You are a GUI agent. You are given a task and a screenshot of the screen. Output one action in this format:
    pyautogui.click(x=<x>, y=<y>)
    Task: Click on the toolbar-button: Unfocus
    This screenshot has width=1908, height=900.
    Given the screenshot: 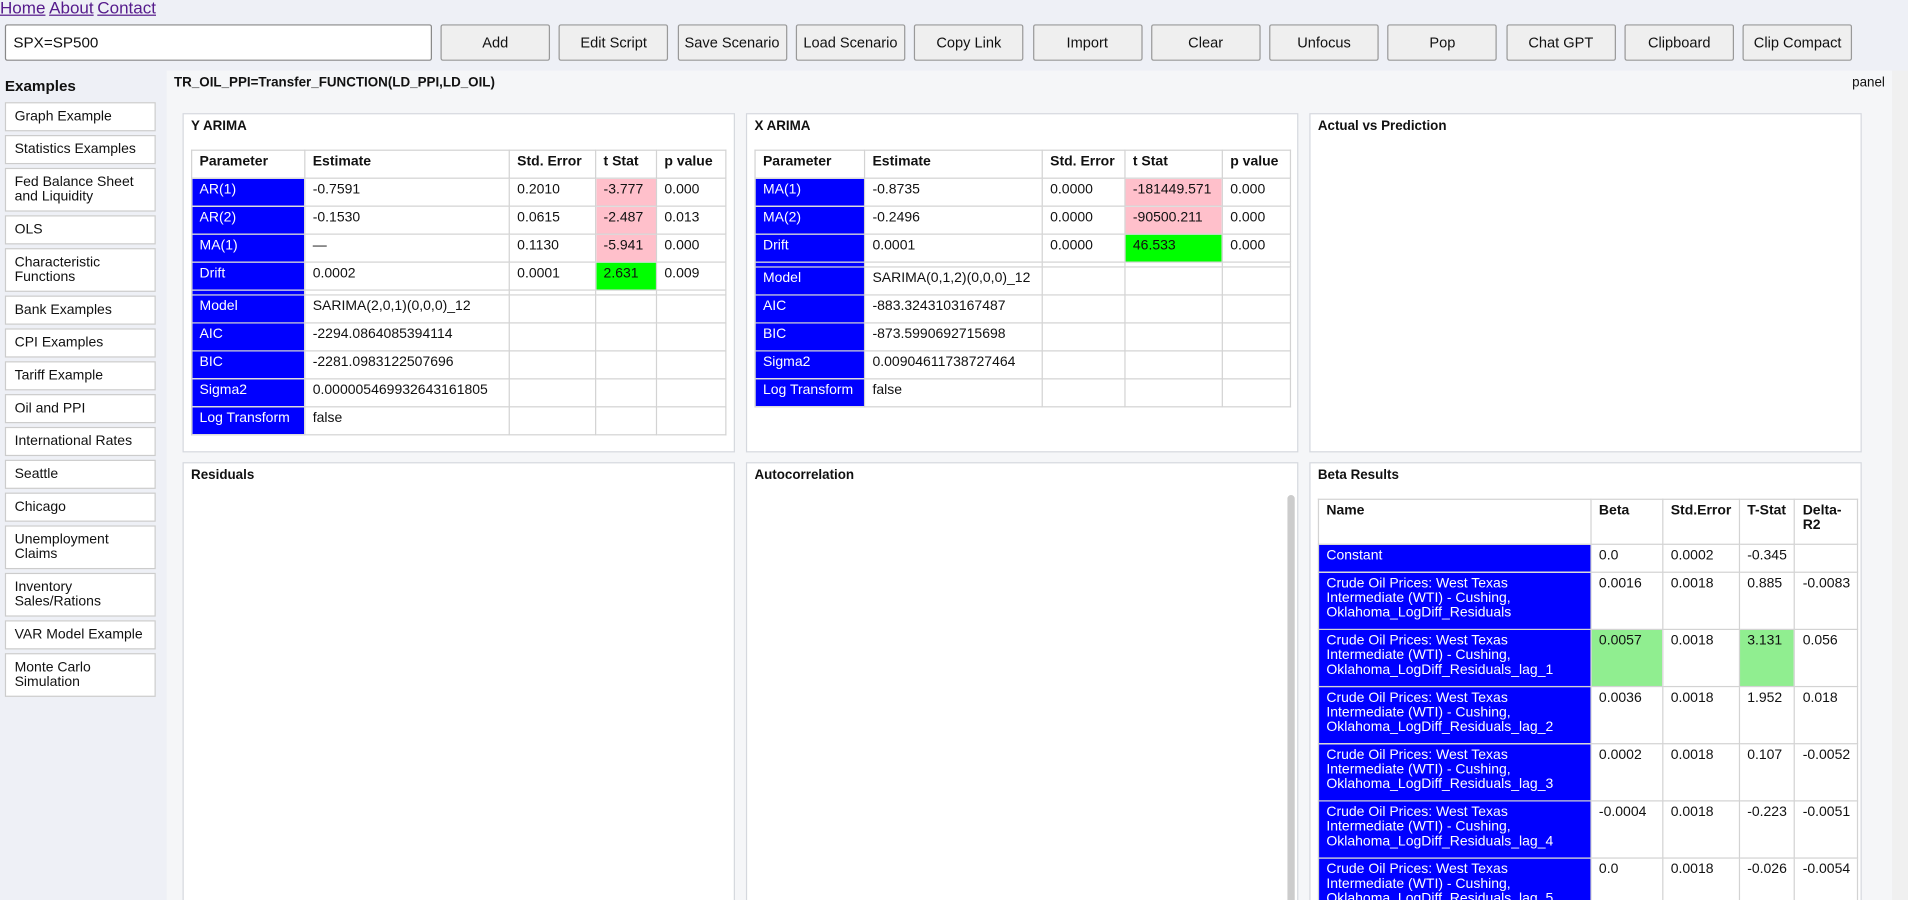 What is the action you would take?
    pyautogui.click(x=1324, y=42)
    